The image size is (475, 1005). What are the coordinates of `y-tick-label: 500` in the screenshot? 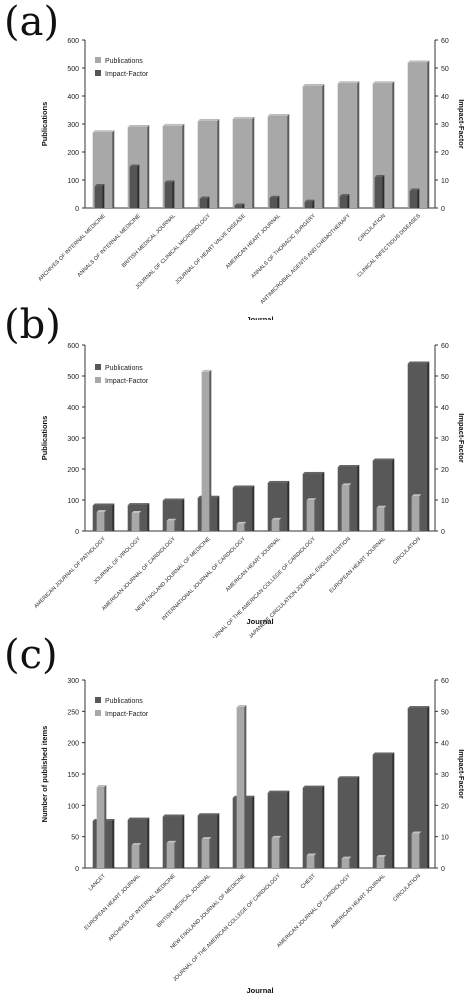 It's located at (73, 69).